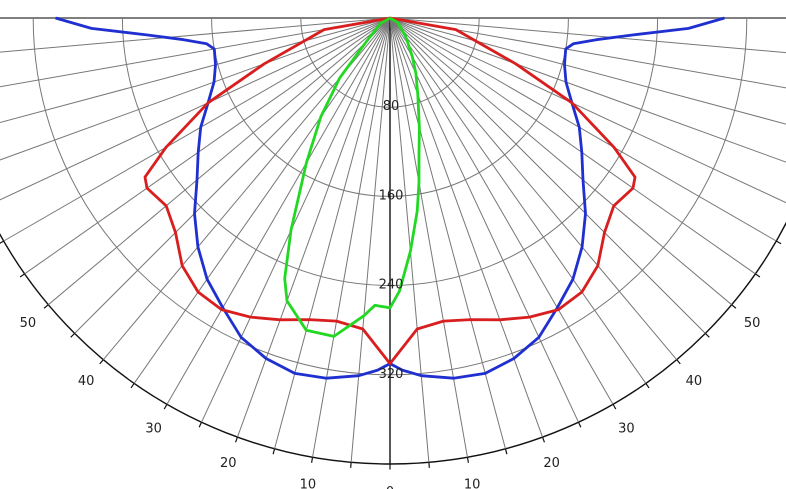  I want to click on radial-tick-label: 320, so click(391, 374).